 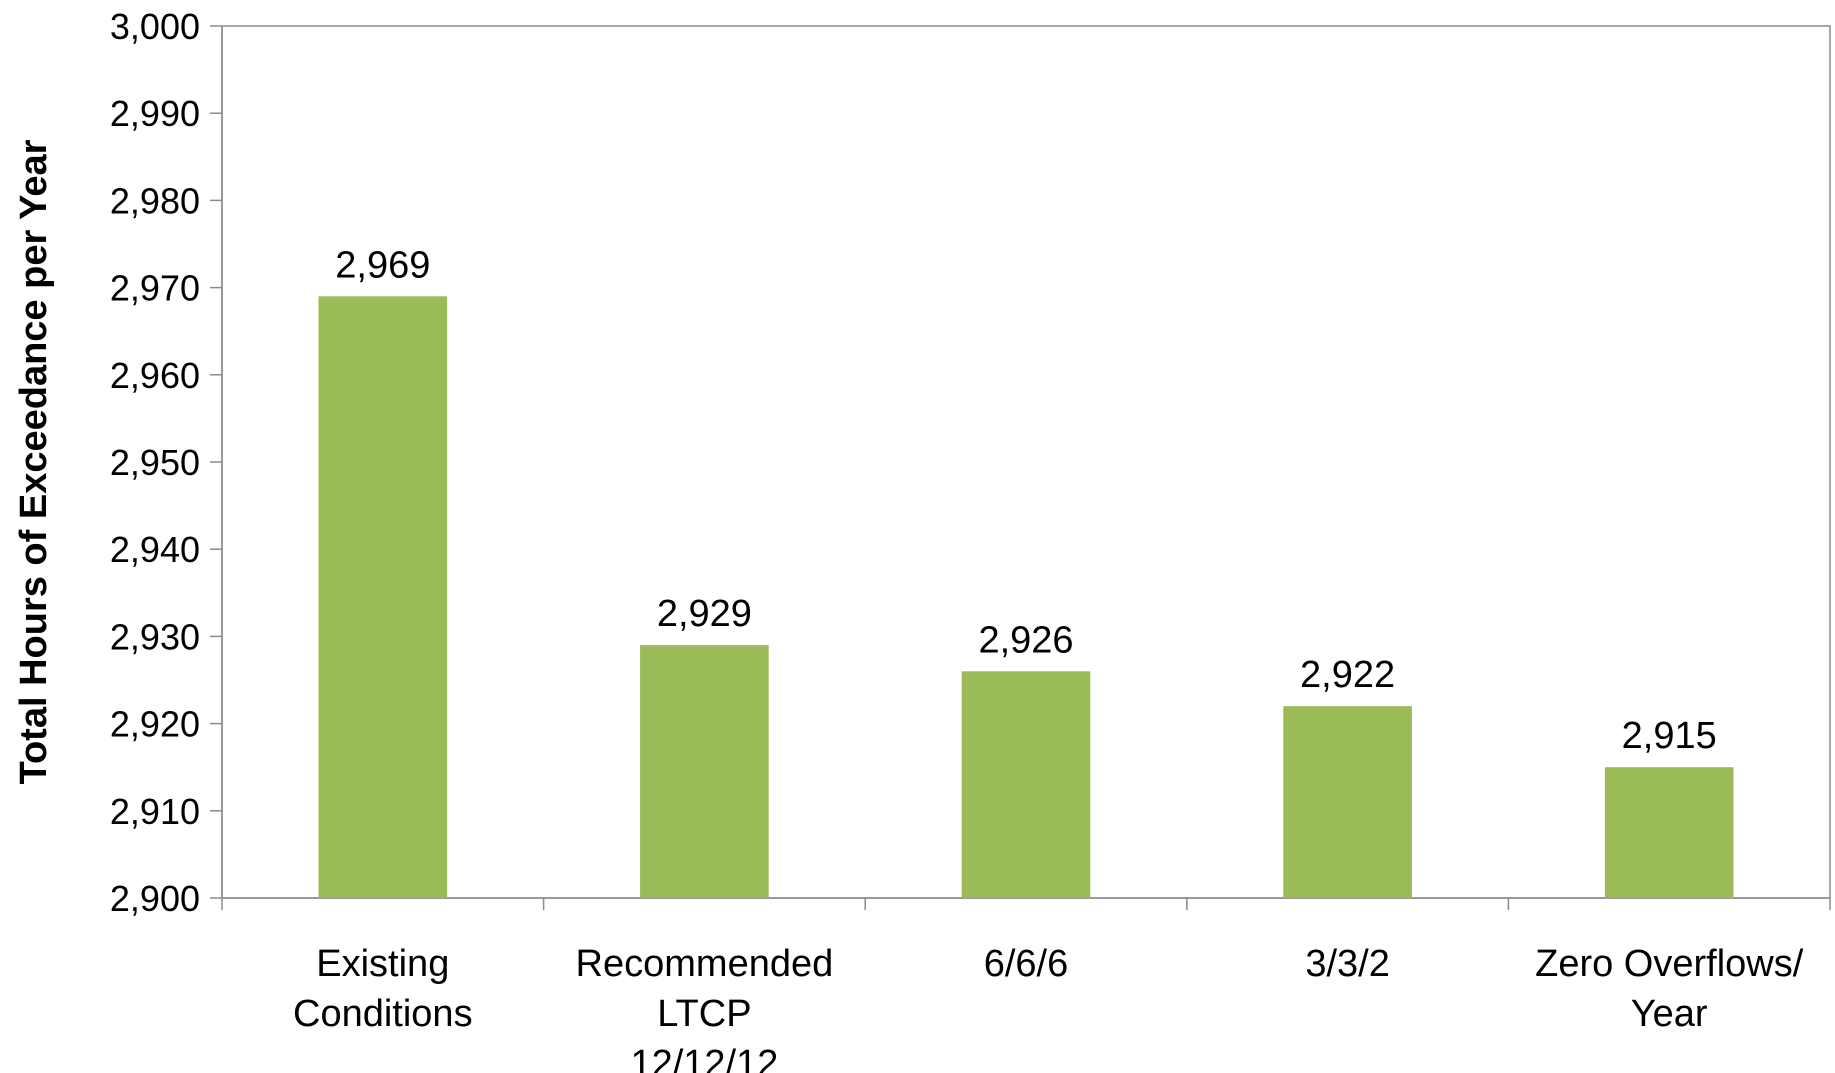 I want to click on x-category-label-line: Existing, so click(x=382, y=964).